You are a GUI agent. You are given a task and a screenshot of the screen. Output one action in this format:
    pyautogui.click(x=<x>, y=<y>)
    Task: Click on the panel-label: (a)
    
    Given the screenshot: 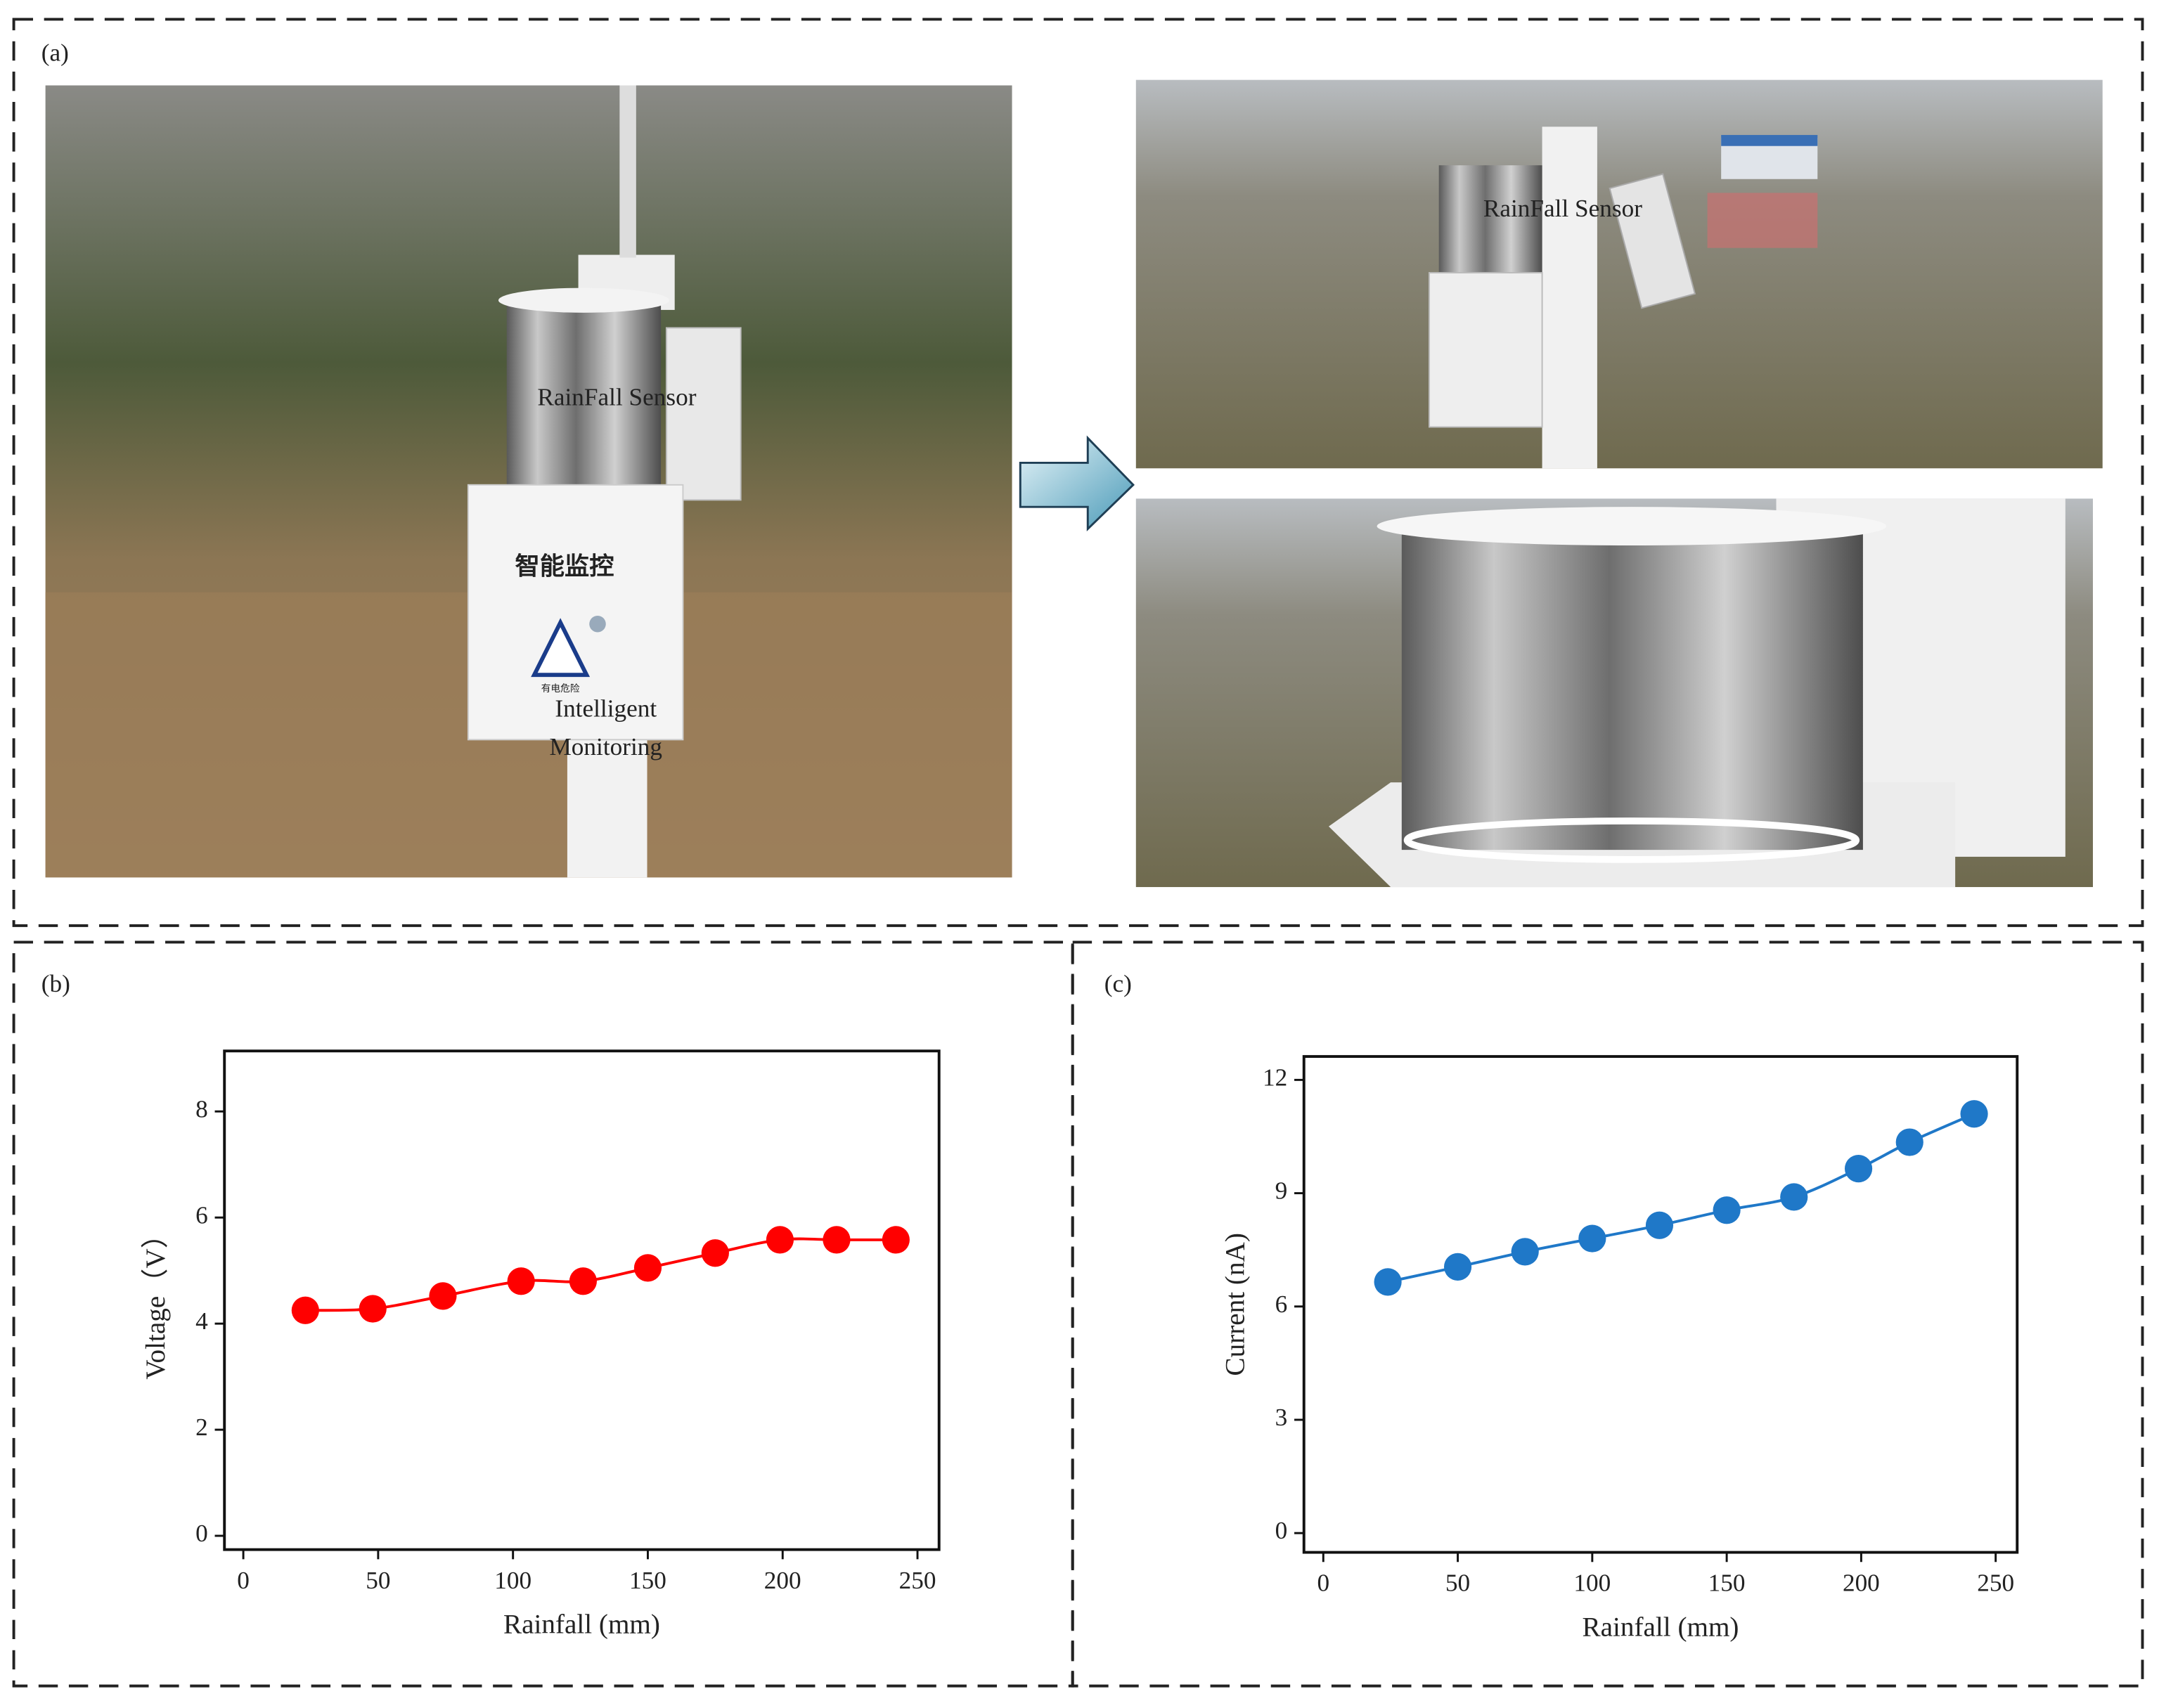 What is the action you would take?
    pyautogui.click(x=55, y=52)
    